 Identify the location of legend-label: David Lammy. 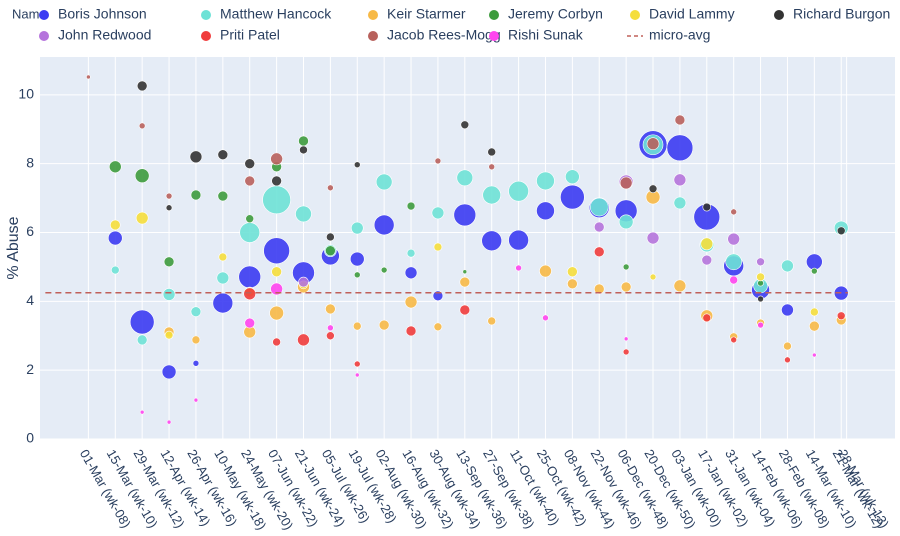
(692, 14).